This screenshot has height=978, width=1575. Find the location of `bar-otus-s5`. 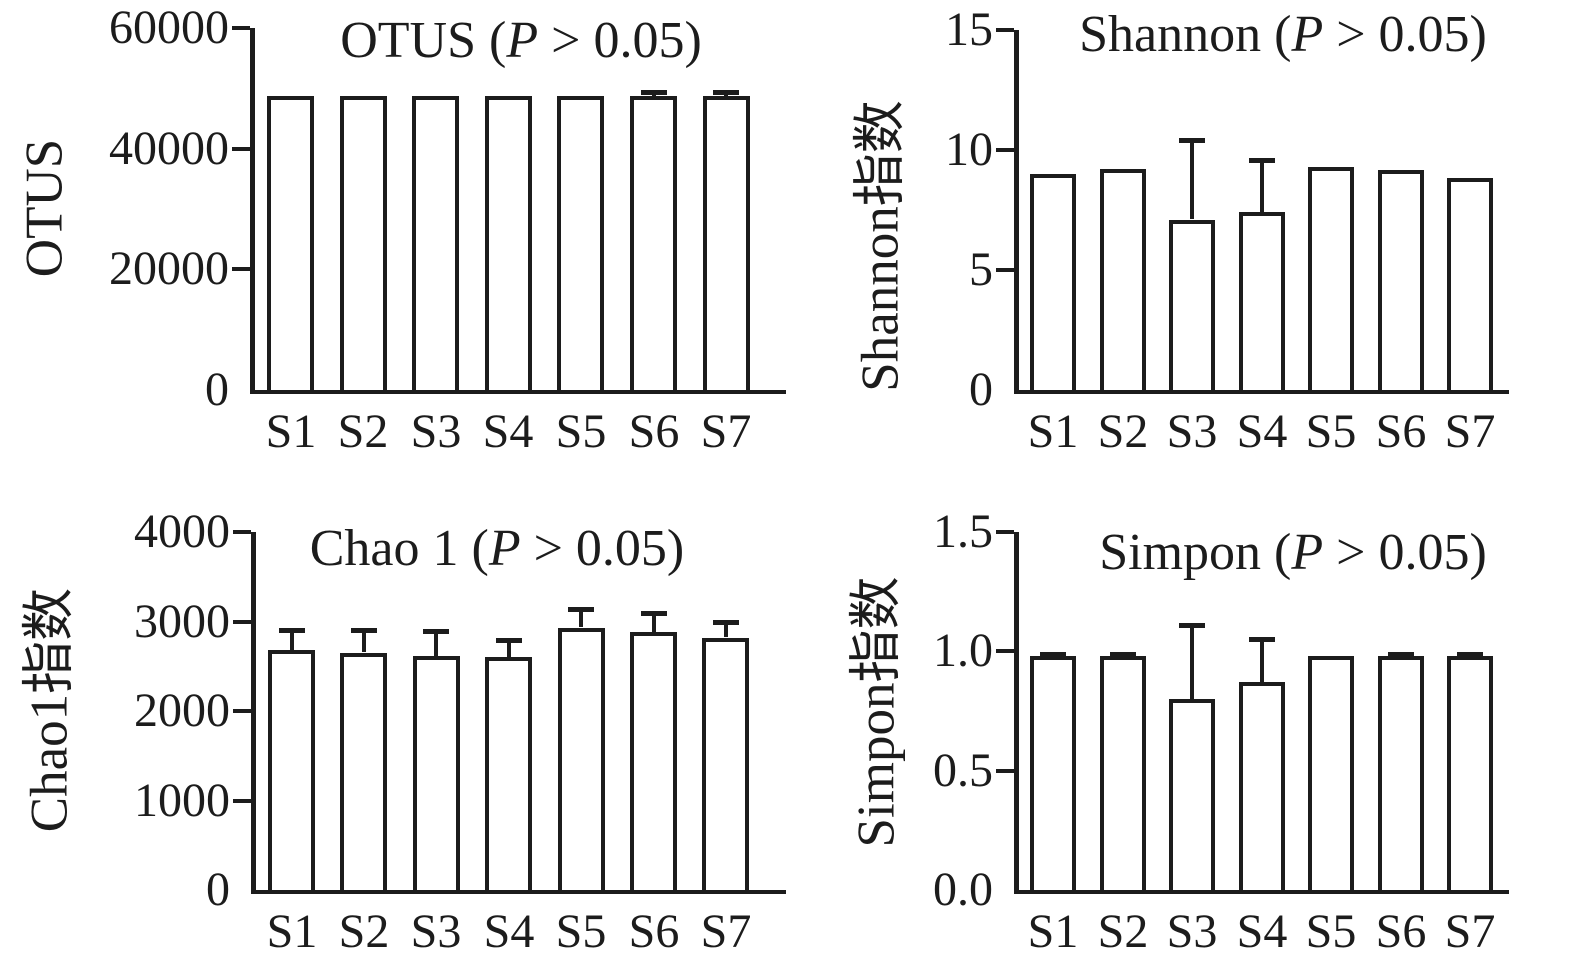

bar-otus-s5 is located at coordinates (580, 245).